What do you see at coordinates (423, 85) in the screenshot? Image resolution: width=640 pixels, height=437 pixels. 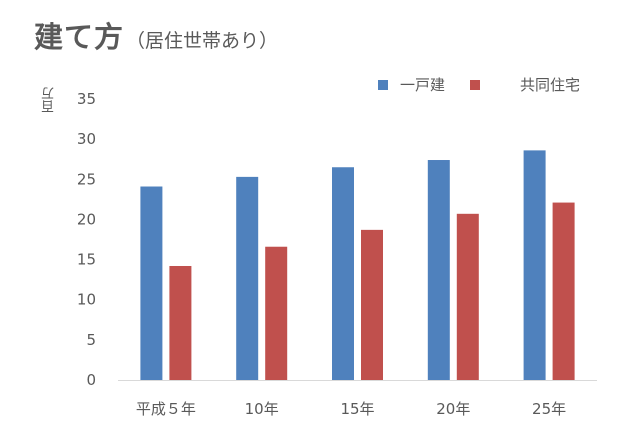 I see `legend-label-series-1: 一戸建` at bounding box center [423, 85].